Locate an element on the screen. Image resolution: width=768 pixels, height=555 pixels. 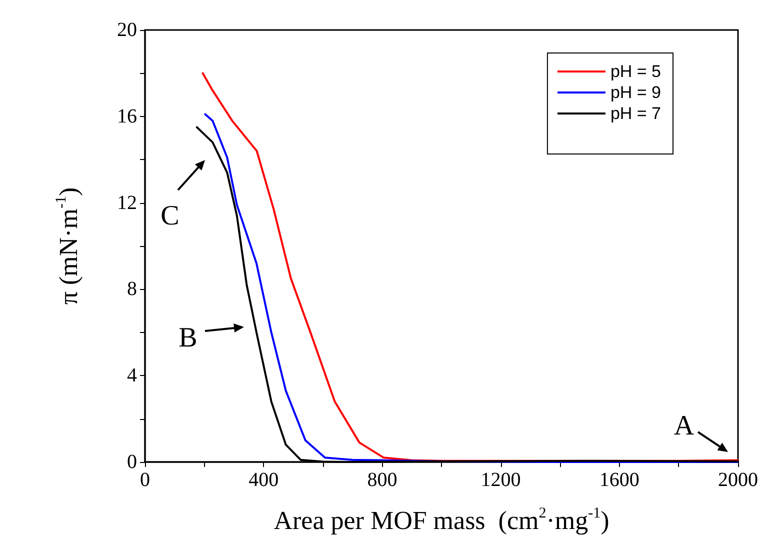
y-tick-label: 16 is located at coordinates (127, 116).